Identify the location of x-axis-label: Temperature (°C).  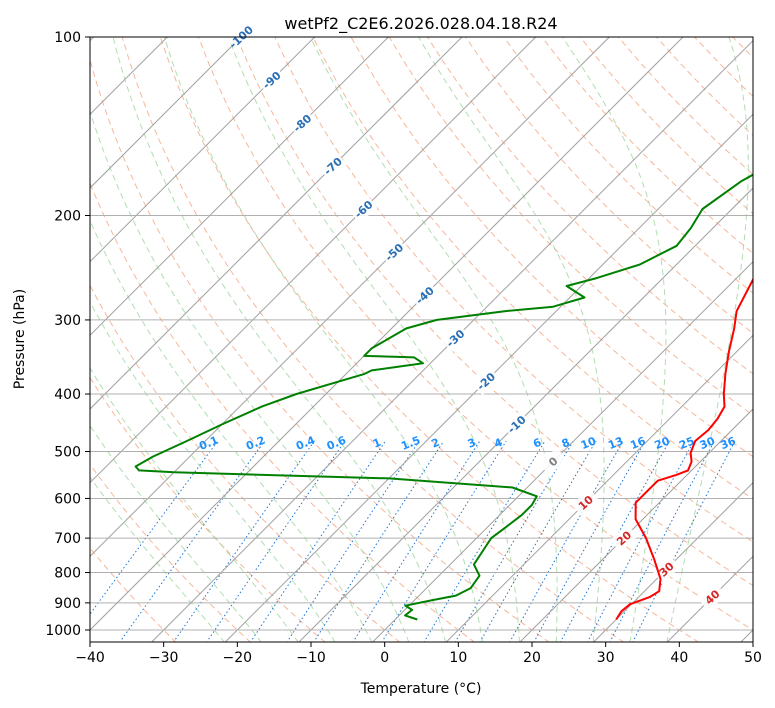
(421, 689).